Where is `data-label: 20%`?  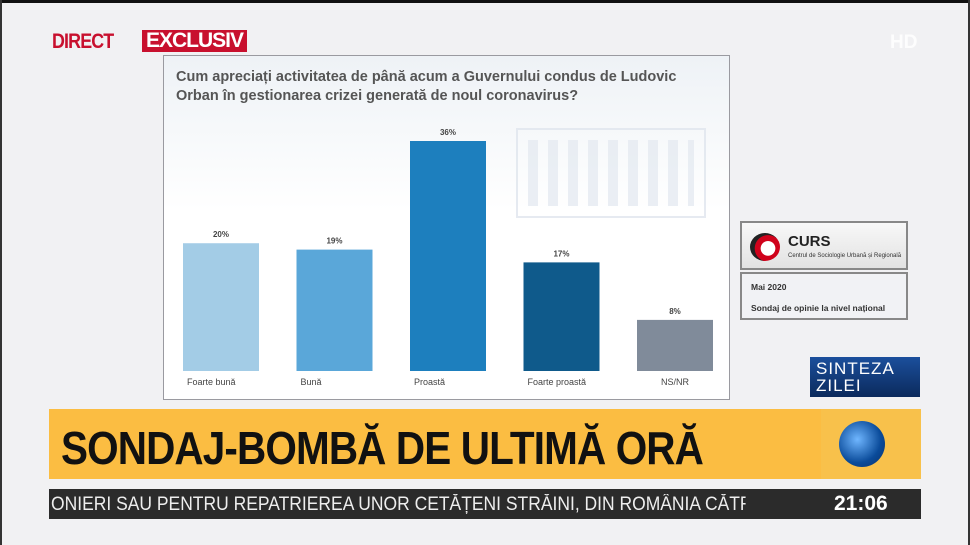 data-label: 20% is located at coordinates (221, 234).